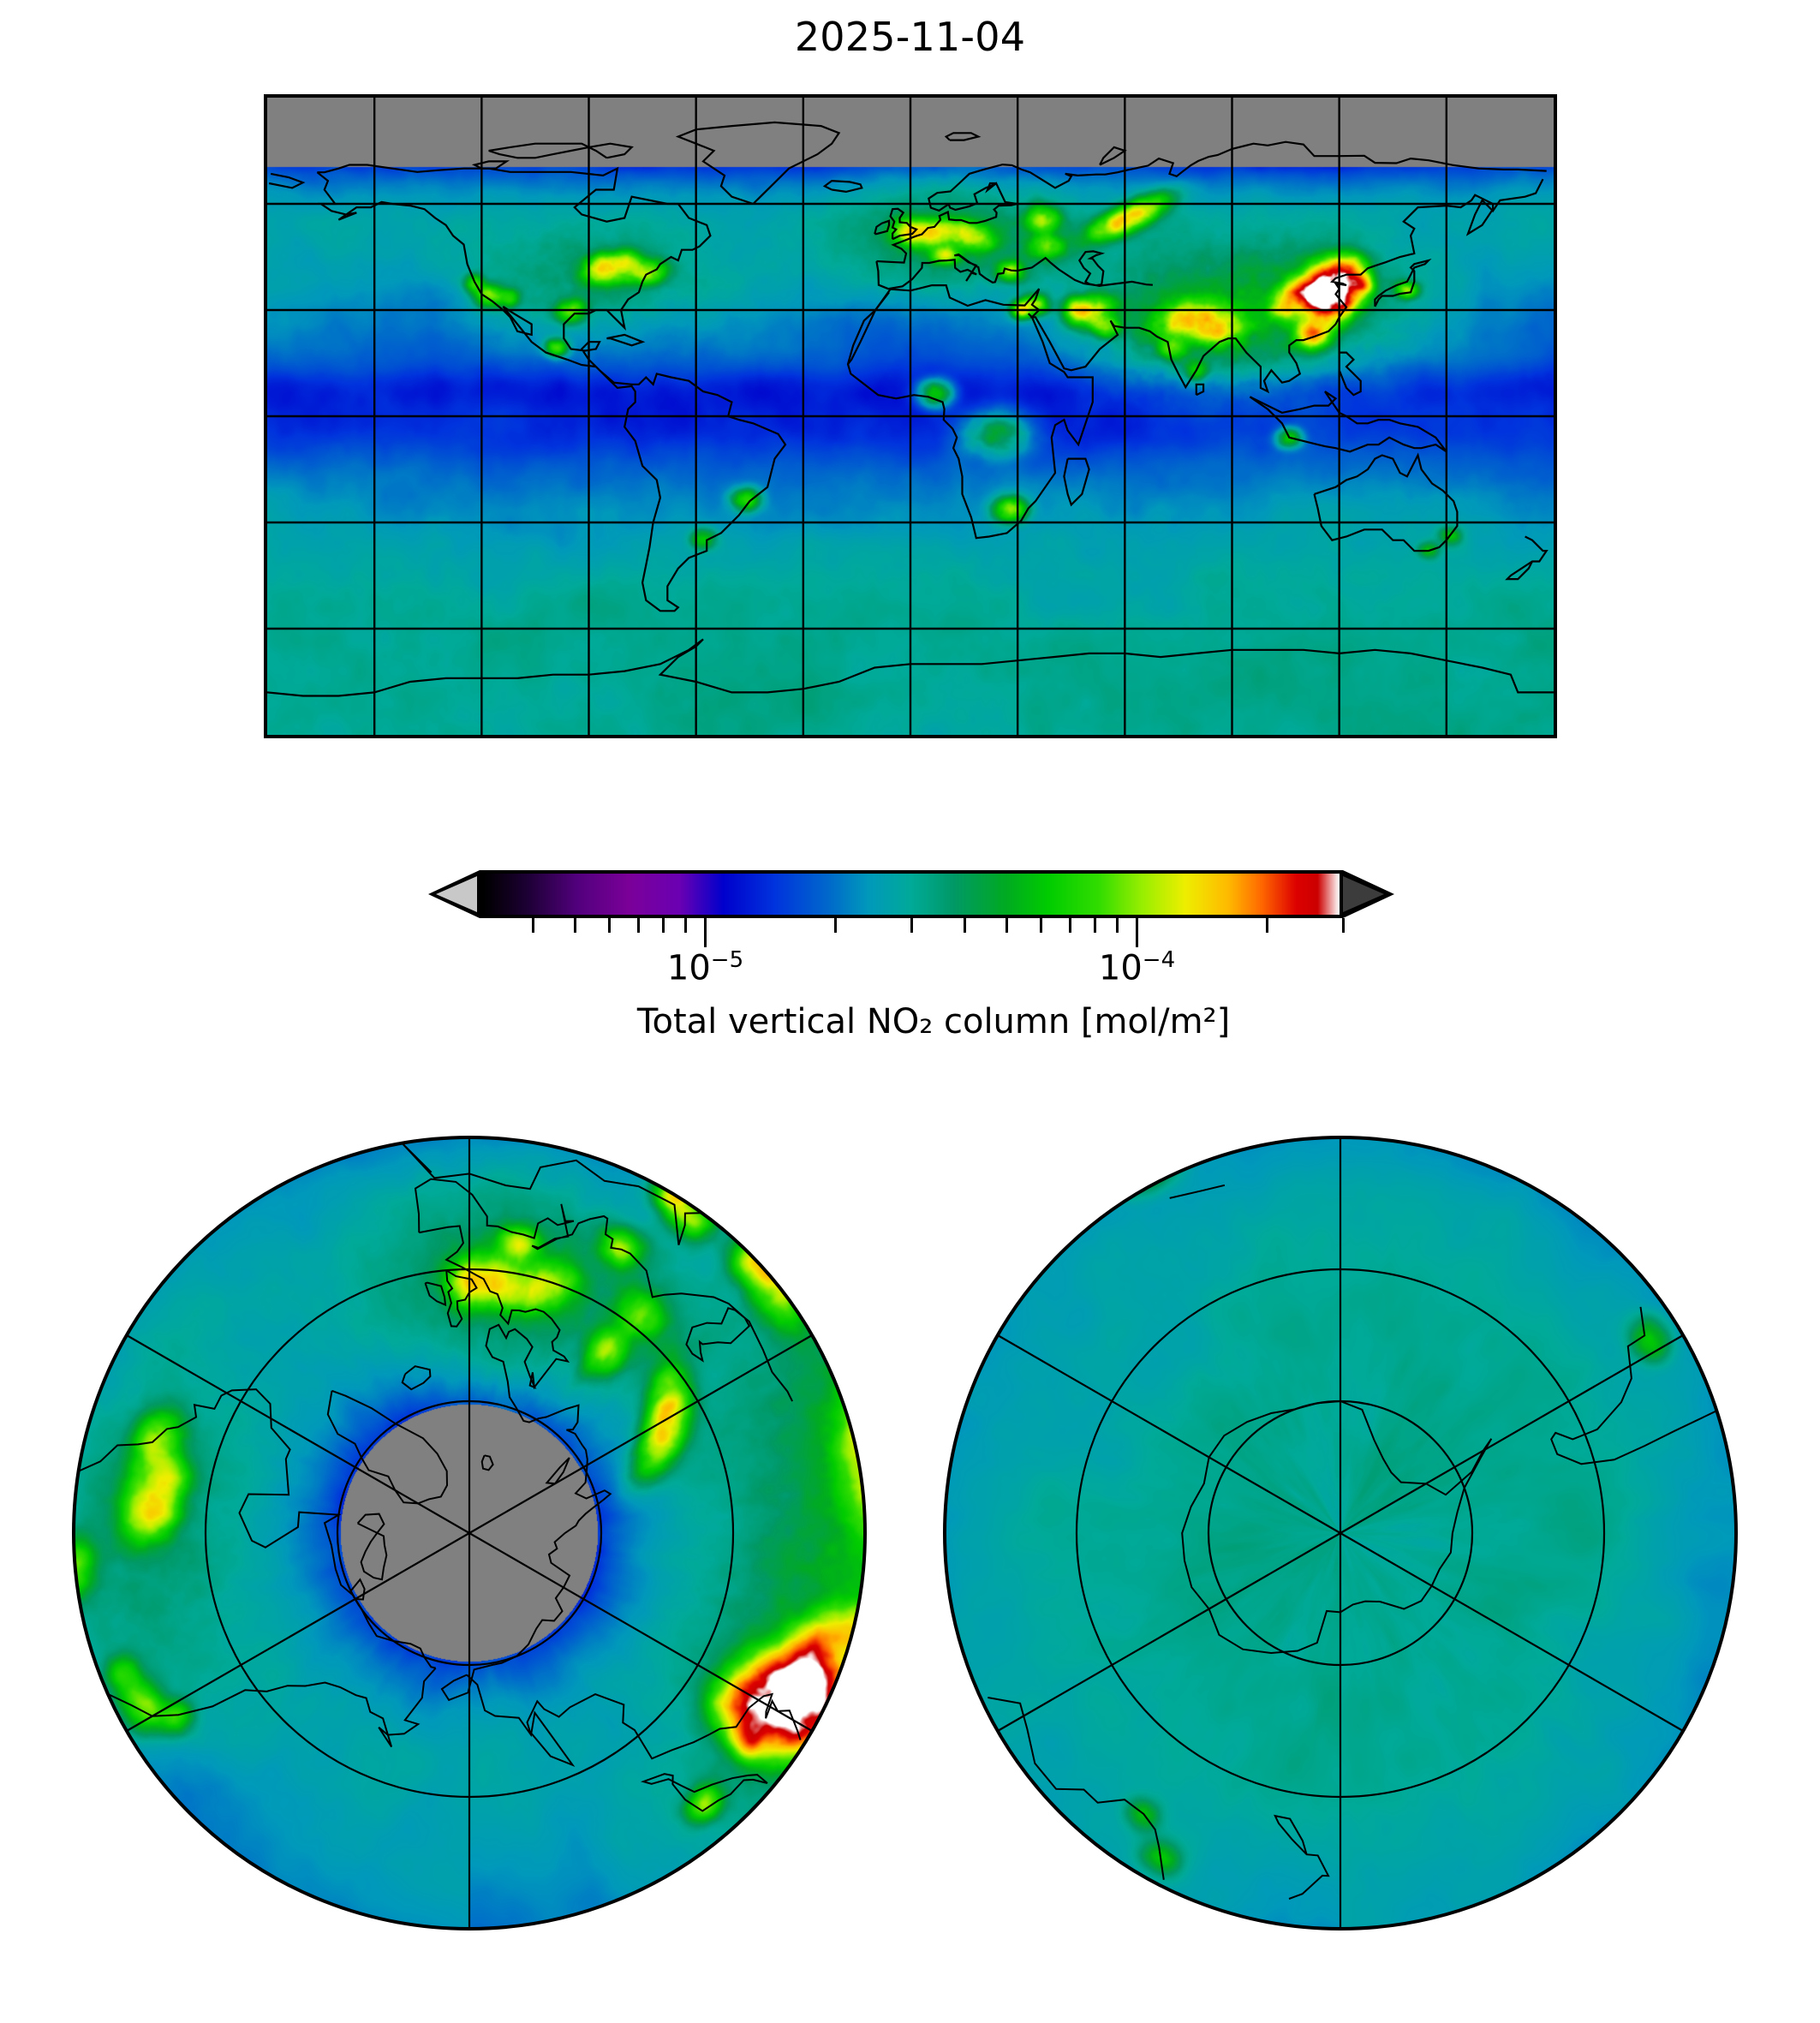  I want to click on colorbar-under-arrow-fill, so click(456, 894).